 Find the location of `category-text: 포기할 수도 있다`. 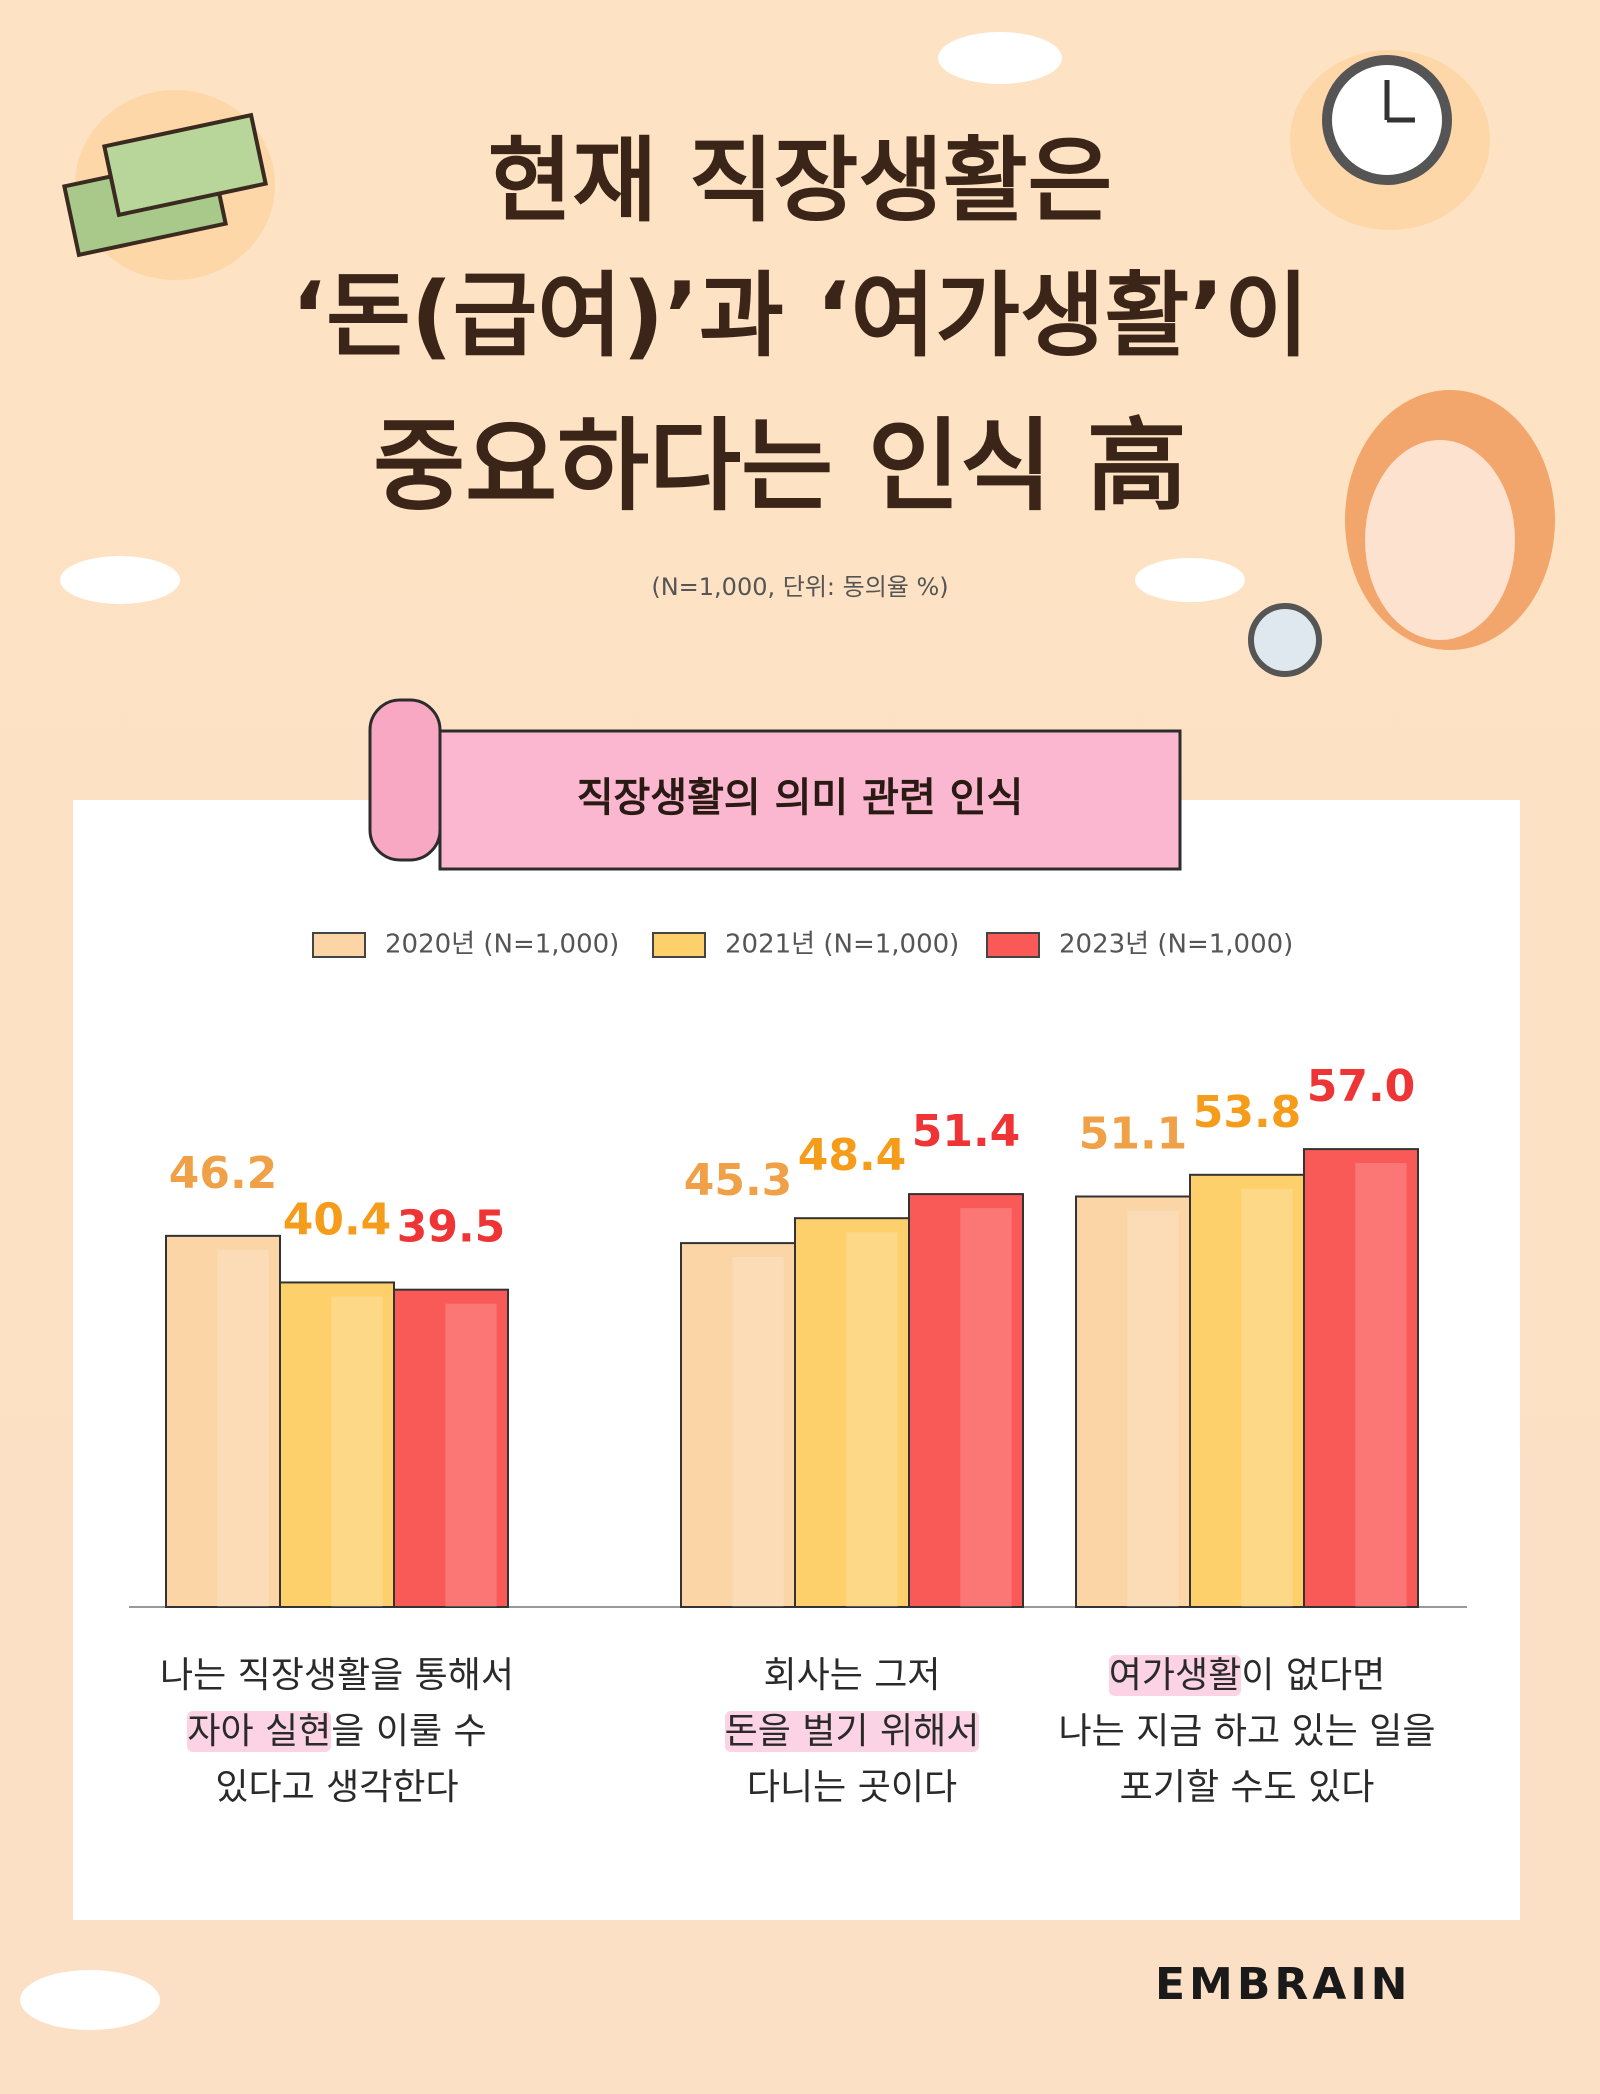

category-text: 포기할 수도 있다 is located at coordinates (1247, 1787).